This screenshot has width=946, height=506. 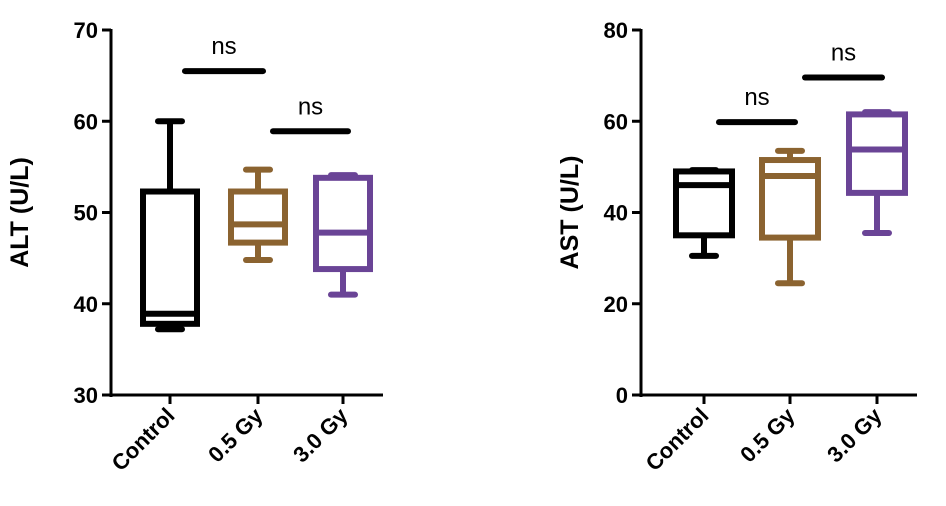 What do you see at coordinates (622, 395) in the screenshot?
I see `y-tick-label: 0` at bounding box center [622, 395].